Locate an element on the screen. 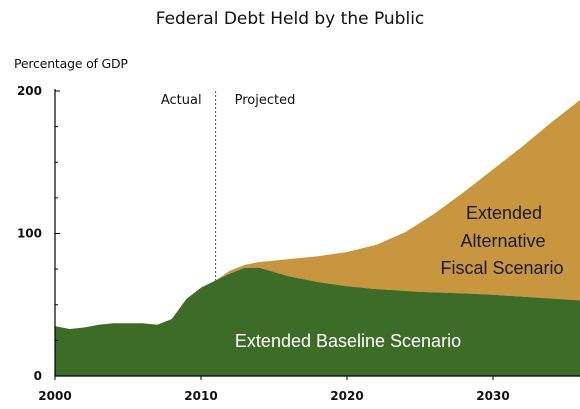 Image resolution: width=580 pixels, height=409 pixels. x-tick-label: 2010 is located at coordinates (200, 396).